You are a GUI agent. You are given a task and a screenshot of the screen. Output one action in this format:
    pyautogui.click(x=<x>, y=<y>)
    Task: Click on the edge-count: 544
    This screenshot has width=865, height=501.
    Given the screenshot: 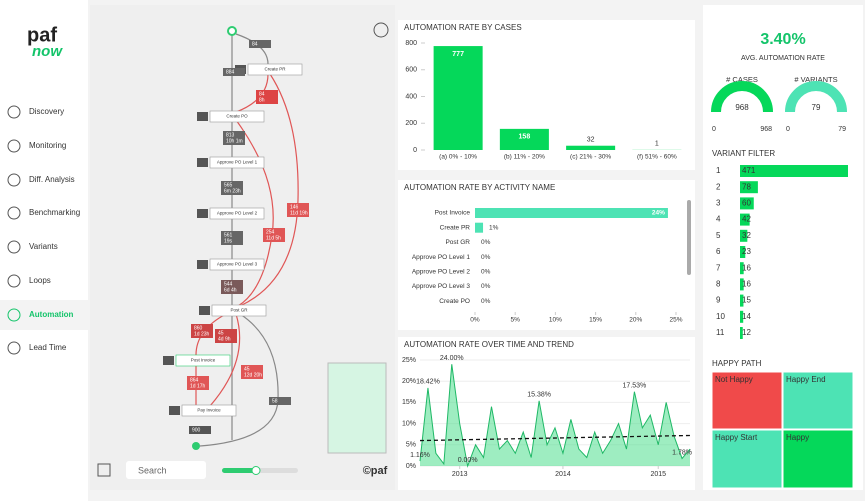 What is the action you would take?
    pyautogui.click(x=228, y=284)
    